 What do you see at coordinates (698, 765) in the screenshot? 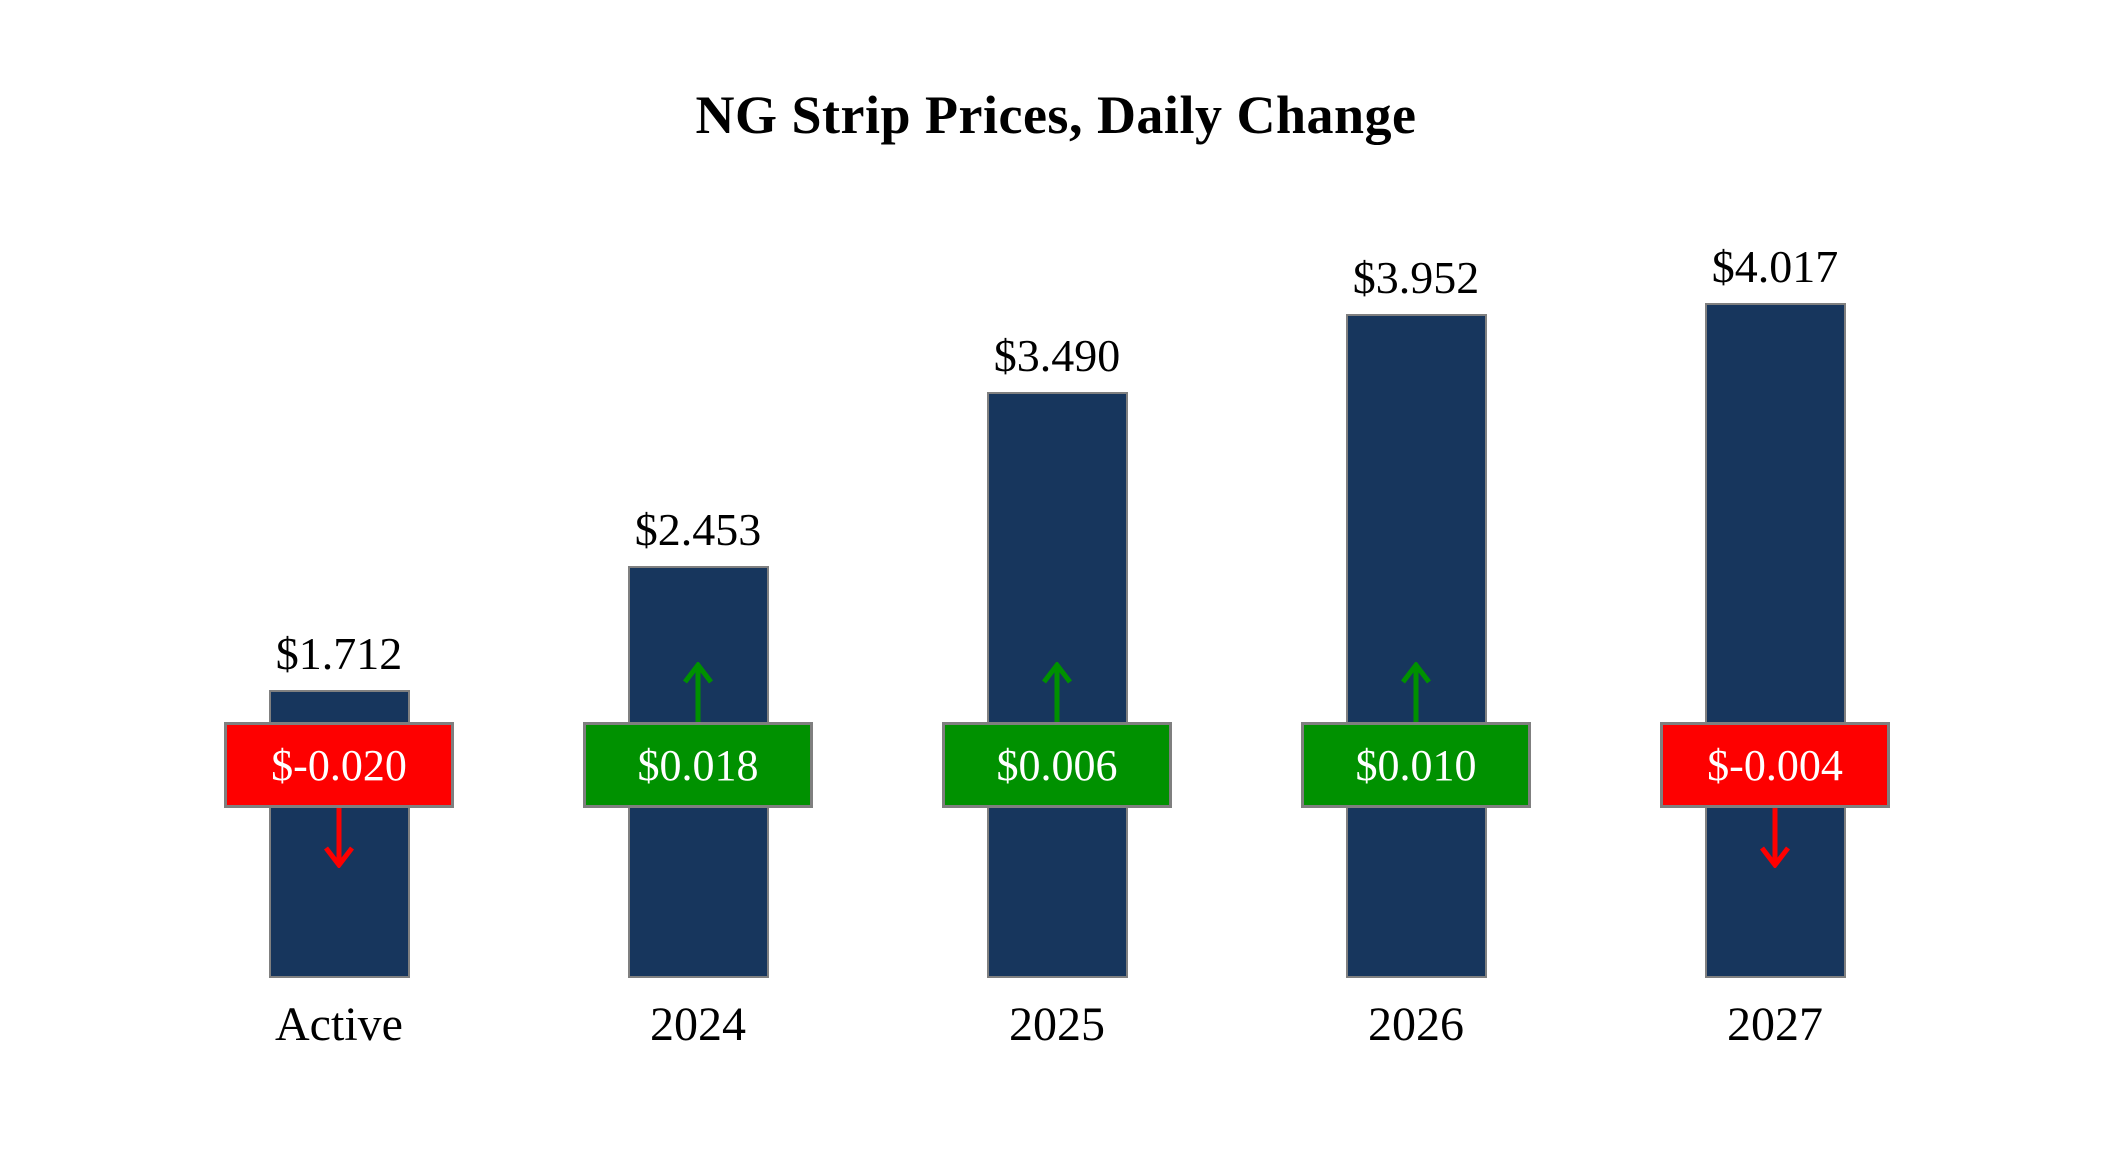
I see `daily-change-badge: $0.018` at bounding box center [698, 765].